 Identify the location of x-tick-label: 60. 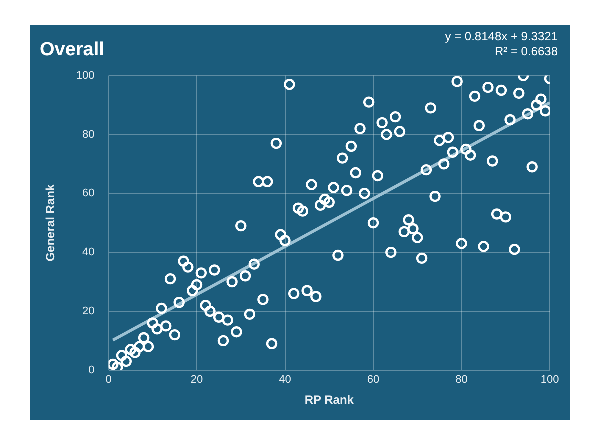
(373, 380).